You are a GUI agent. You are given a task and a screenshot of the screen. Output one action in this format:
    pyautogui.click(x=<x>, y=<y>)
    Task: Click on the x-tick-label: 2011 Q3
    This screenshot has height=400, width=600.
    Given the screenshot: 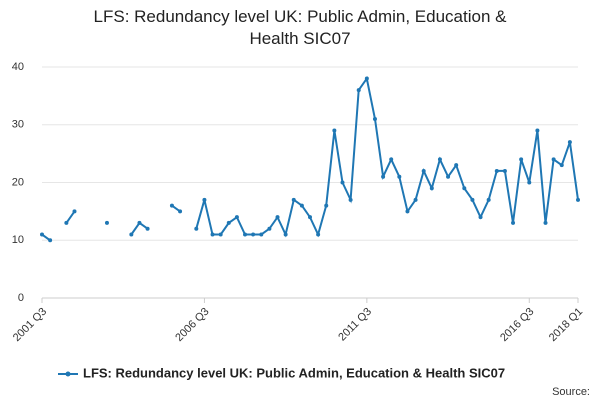 What is the action you would take?
    pyautogui.click(x=355, y=325)
    